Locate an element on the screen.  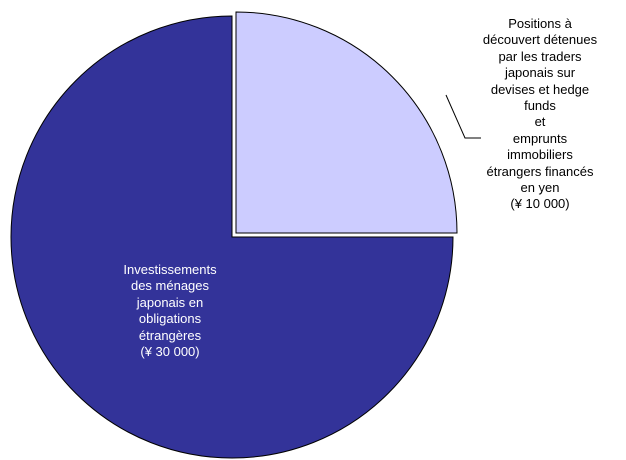
label-line: par les traders is located at coordinates (540, 56).